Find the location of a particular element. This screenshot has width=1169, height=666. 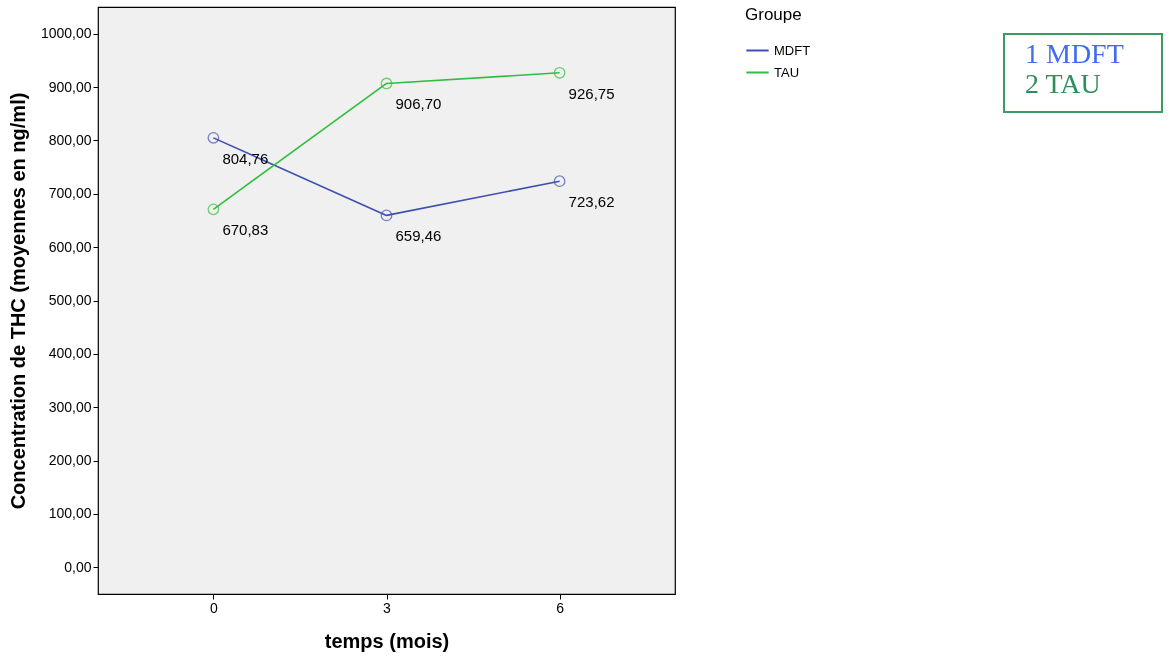

x-axis-title: temps (mois) is located at coordinates (387, 640).